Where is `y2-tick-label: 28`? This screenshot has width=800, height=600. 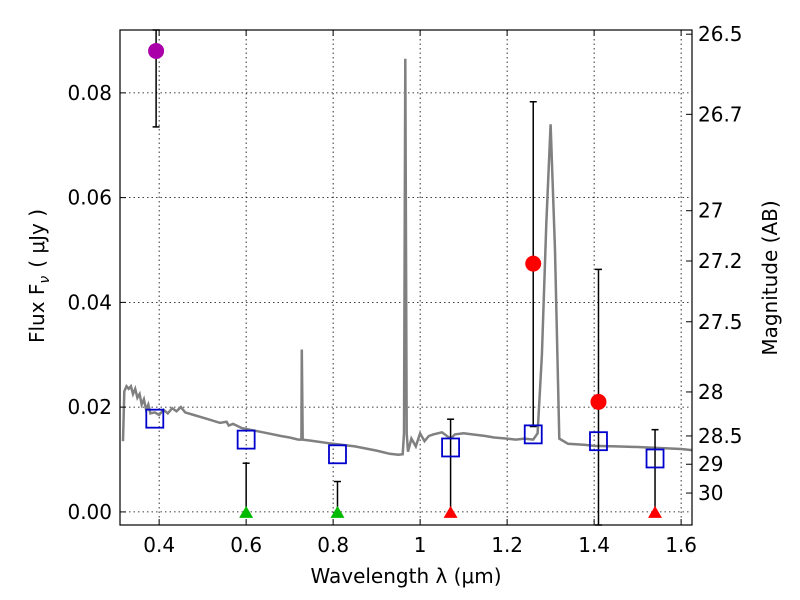
y2-tick-label: 28 is located at coordinates (710, 392).